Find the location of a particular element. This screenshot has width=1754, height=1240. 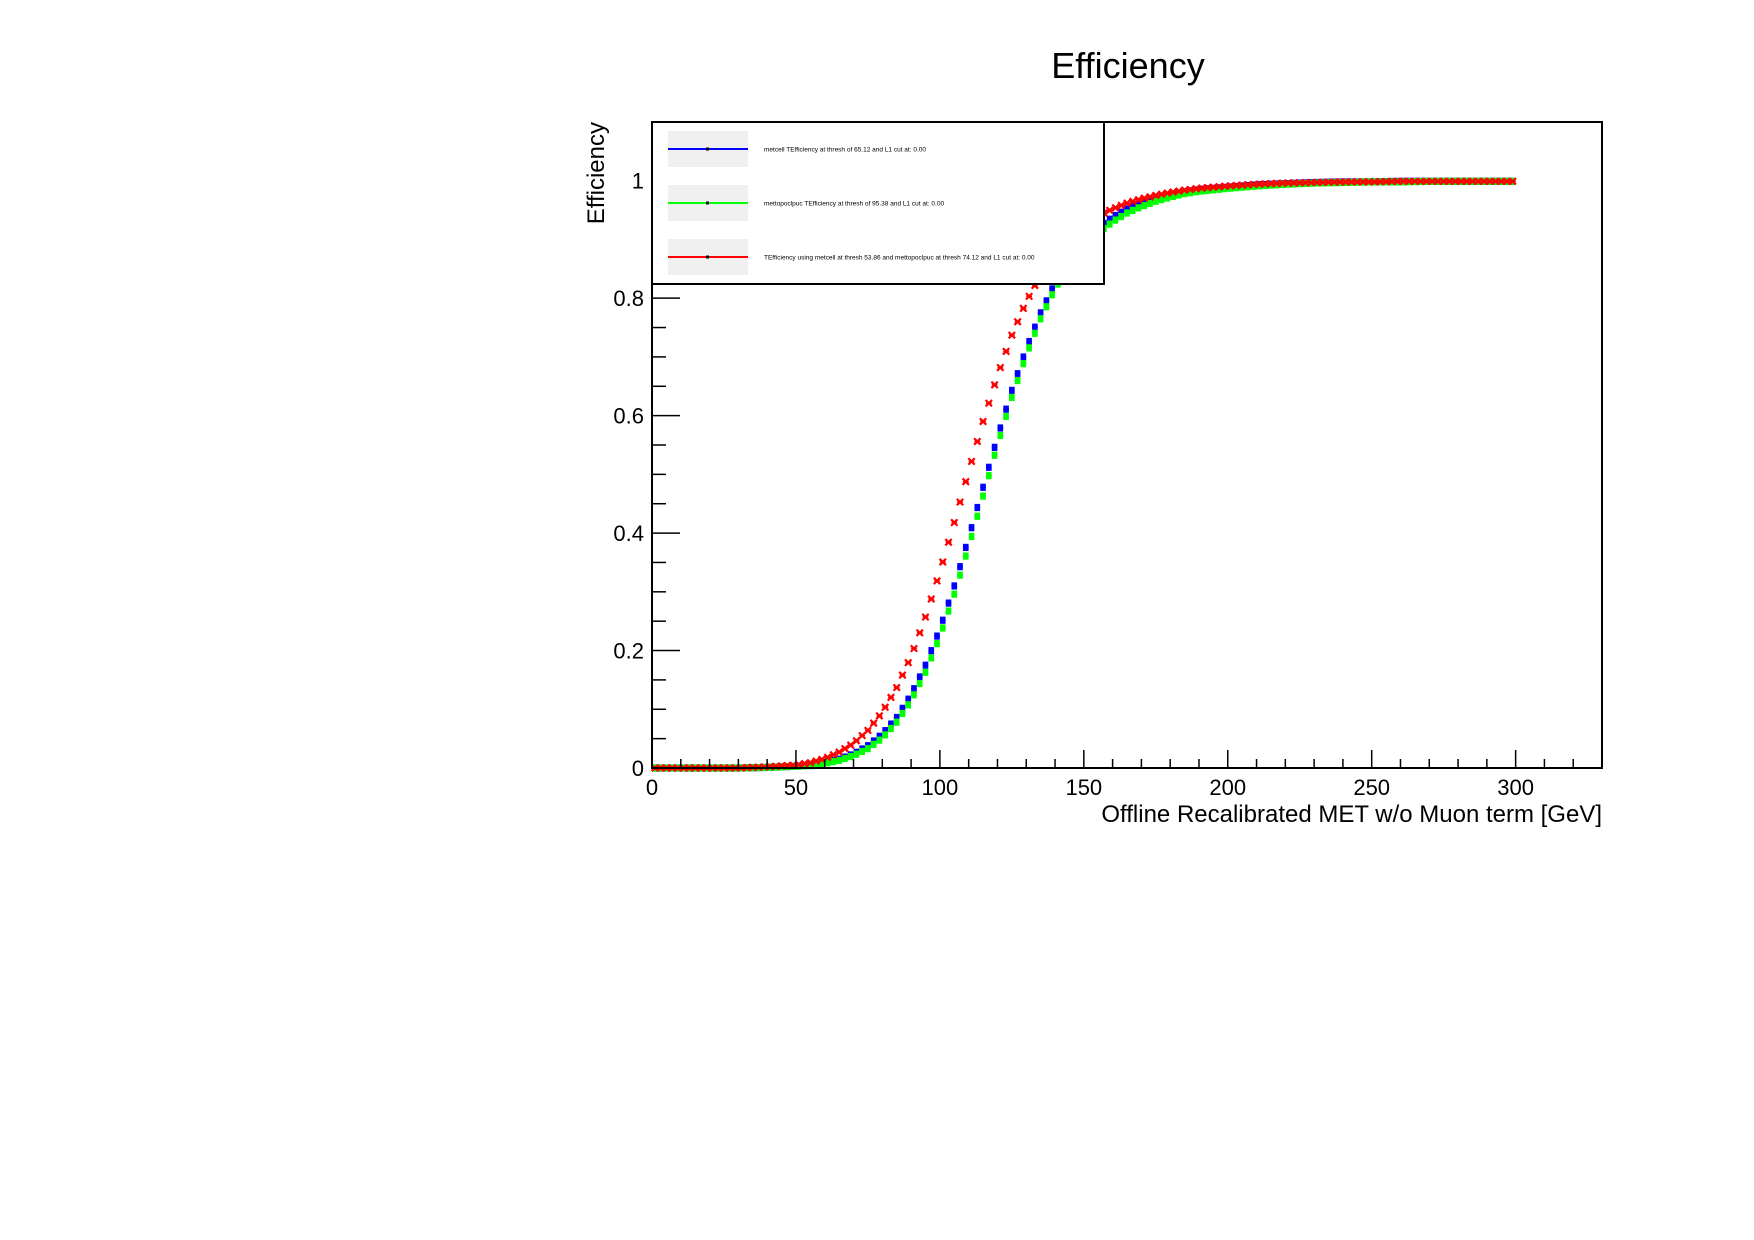

y-tick-label: 0.8 is located at coordinates (628, 298).